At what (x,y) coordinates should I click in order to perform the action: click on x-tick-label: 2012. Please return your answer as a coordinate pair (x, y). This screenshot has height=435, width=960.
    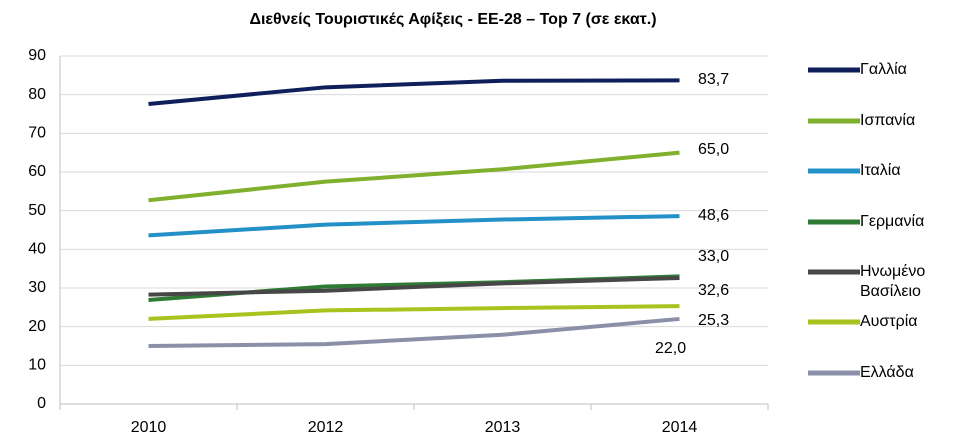
    Looking at the image, I should click on (326, 427).